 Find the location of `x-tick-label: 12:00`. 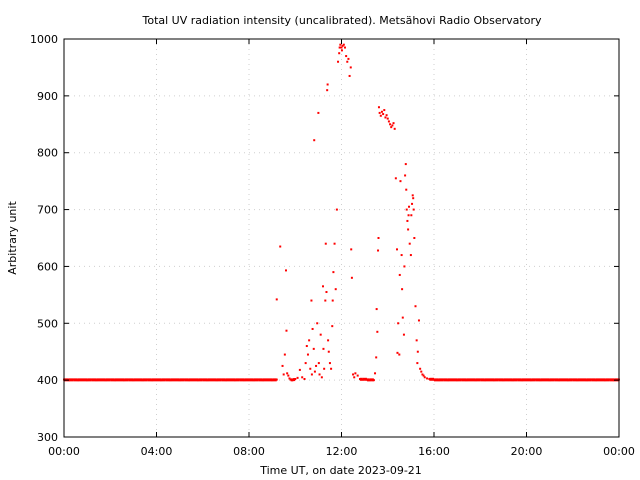

x-tick-label: 12:00 is located at coordinates (342, 451).